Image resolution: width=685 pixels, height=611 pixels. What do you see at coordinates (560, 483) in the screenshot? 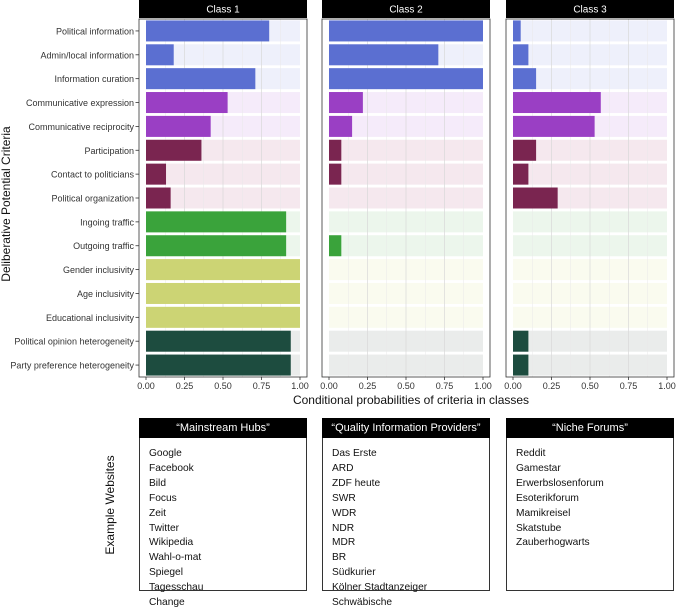
I see `site-item: Erwerbslosenforum` at bounding box center [560, 483].